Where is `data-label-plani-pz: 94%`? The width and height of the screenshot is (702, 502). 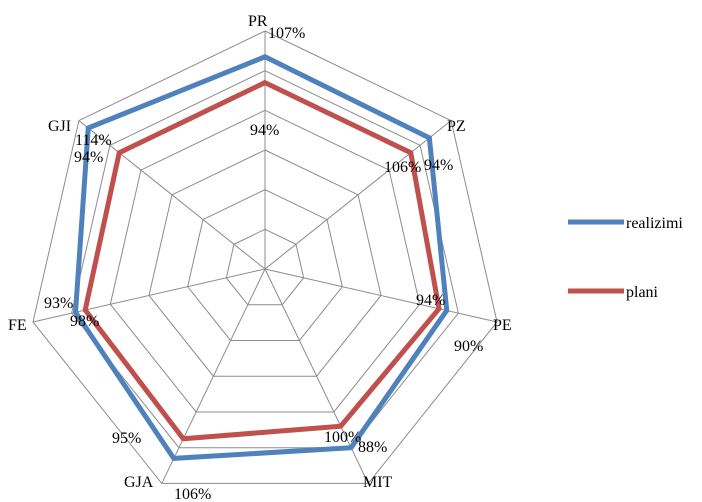
data-label-plani-pz: 94% is located at coordinates (438, 165).